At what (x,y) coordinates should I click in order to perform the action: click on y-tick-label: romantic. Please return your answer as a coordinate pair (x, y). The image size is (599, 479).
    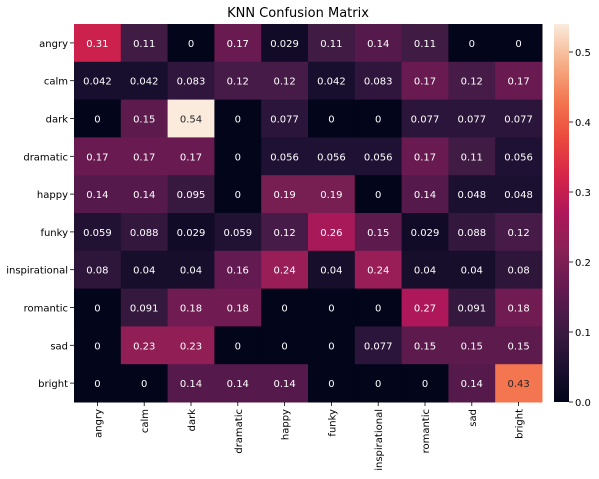
    Looking at the image, I should click on (46, 309).